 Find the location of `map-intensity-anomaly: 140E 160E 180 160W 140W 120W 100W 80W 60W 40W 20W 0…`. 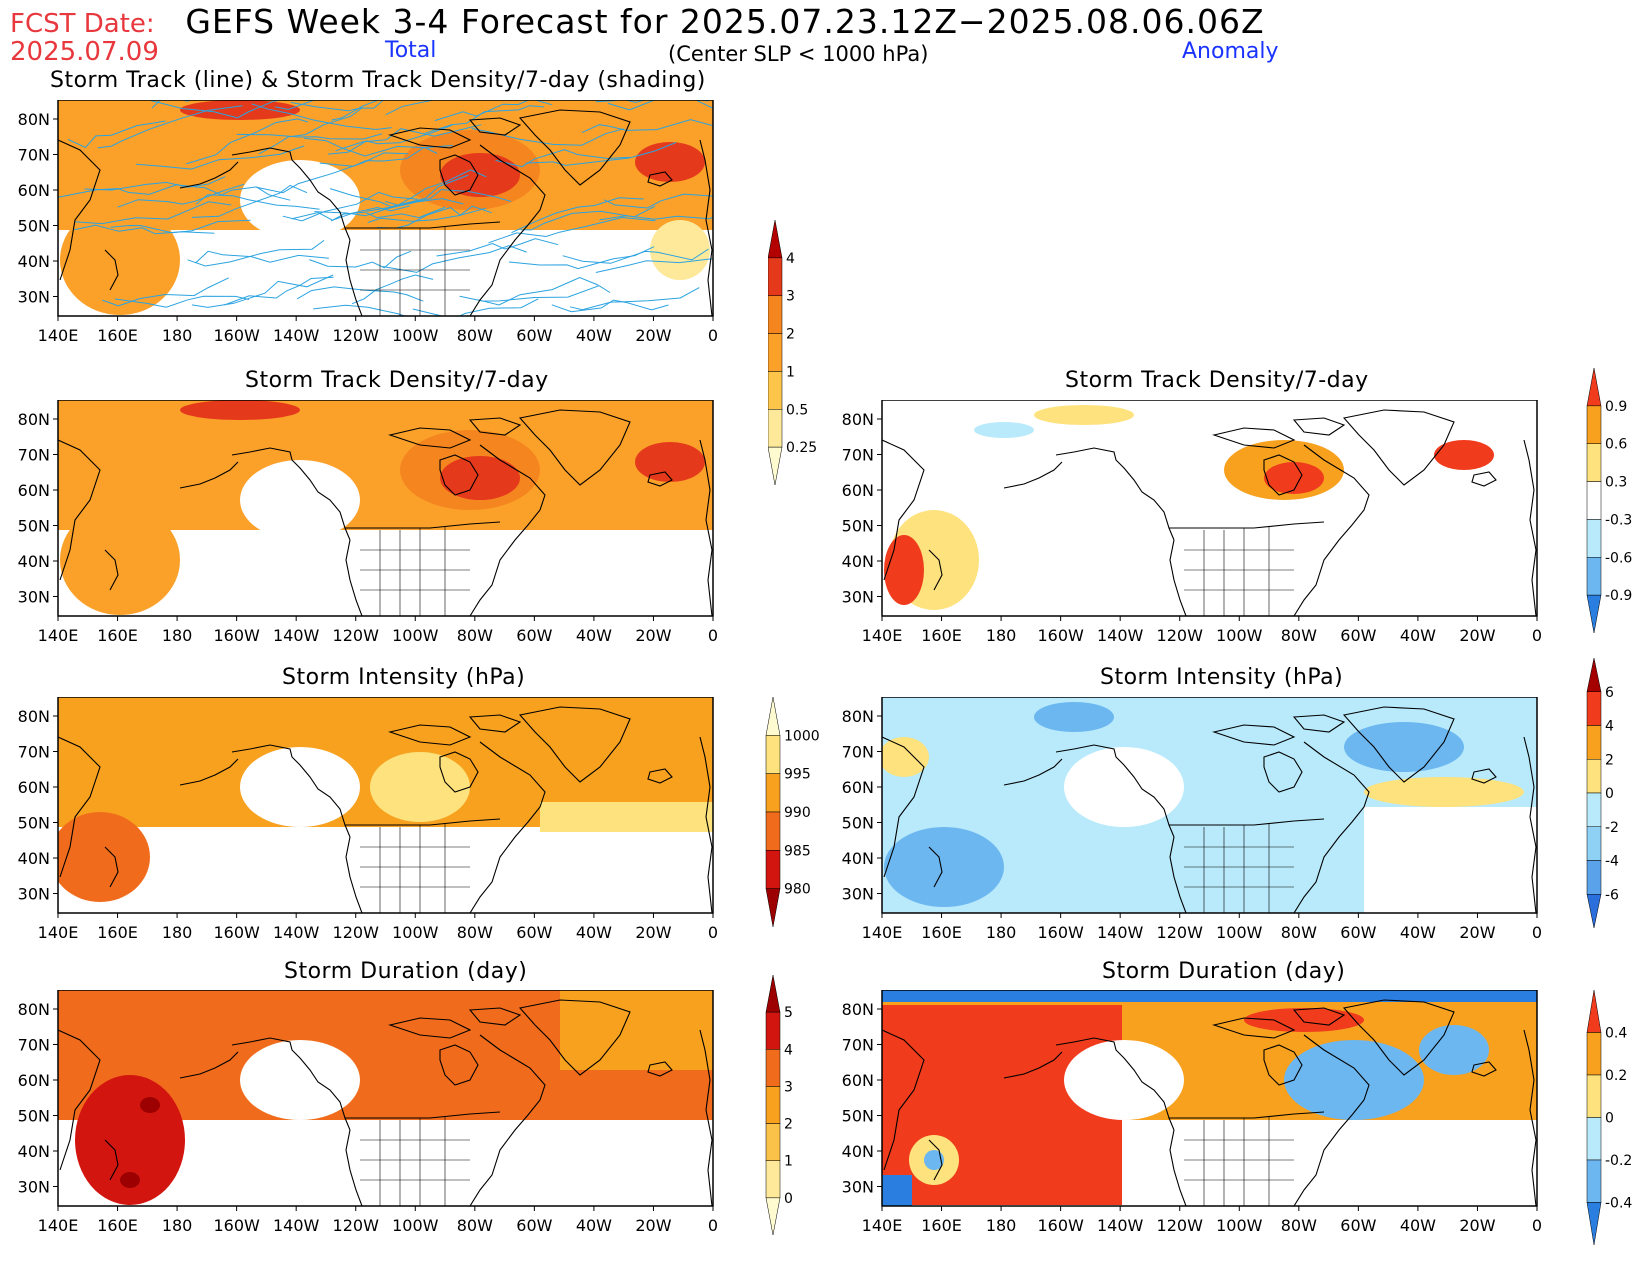

map-intensity-anomaly: 140E 160E 180 160W 140W 120W 100W 80W 60W 40W 20W 0… is located at coordinates (1219, 828).